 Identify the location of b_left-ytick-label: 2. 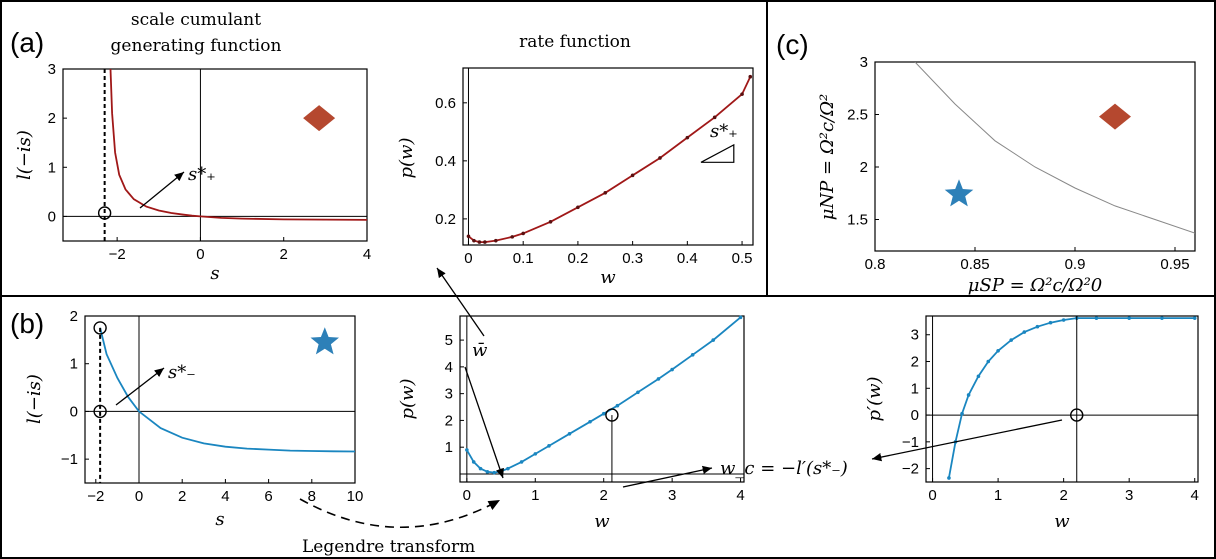
(74, 316).